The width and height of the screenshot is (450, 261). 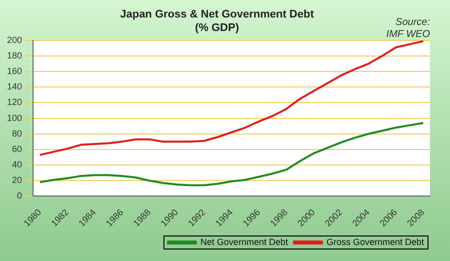 I want to click on text: (% GDP), so click(x=217, y=28).